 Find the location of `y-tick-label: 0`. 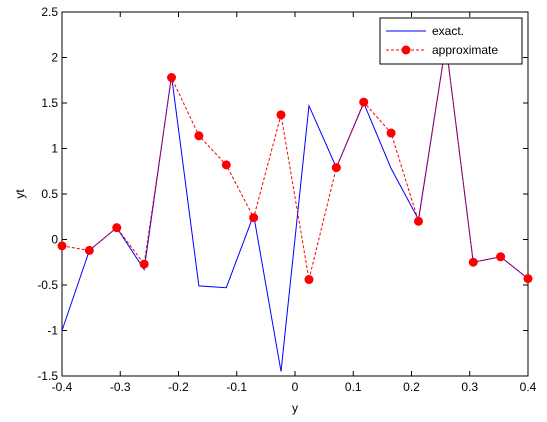

y-tick-label: 0 is located at coordinates (54, 240).